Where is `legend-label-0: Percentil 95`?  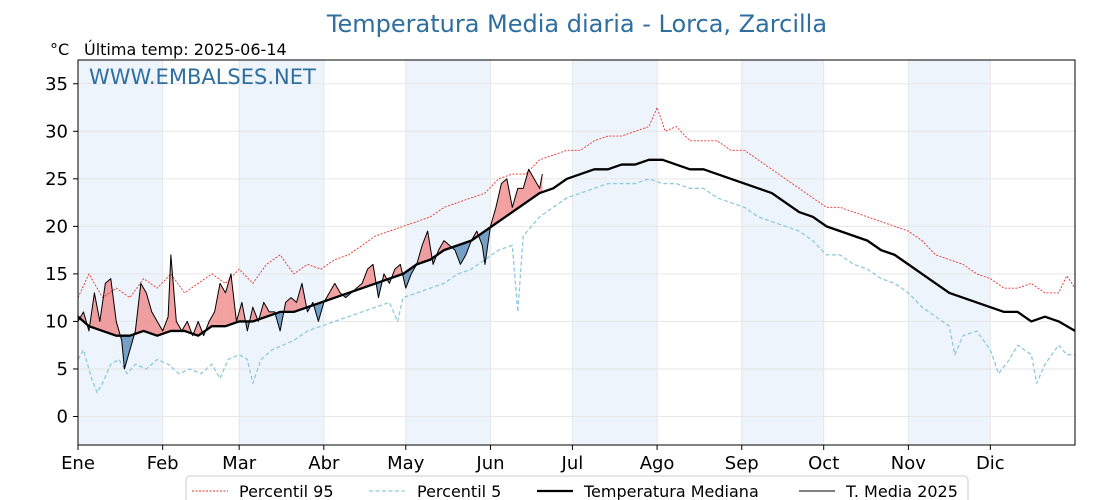 legend-label-0: Percentil 95 is located at coordinates (286, 491).